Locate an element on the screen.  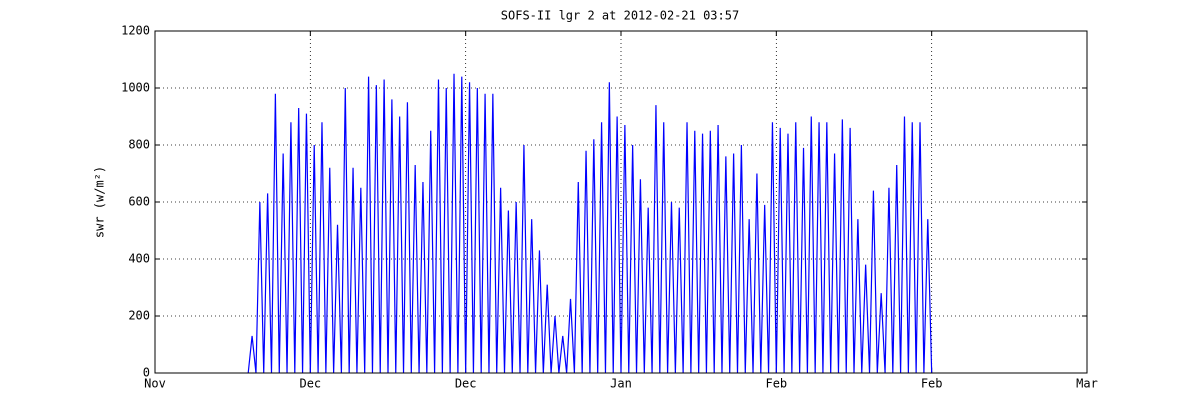
y-tick-label: 200 is located at coordinates (139, 316).